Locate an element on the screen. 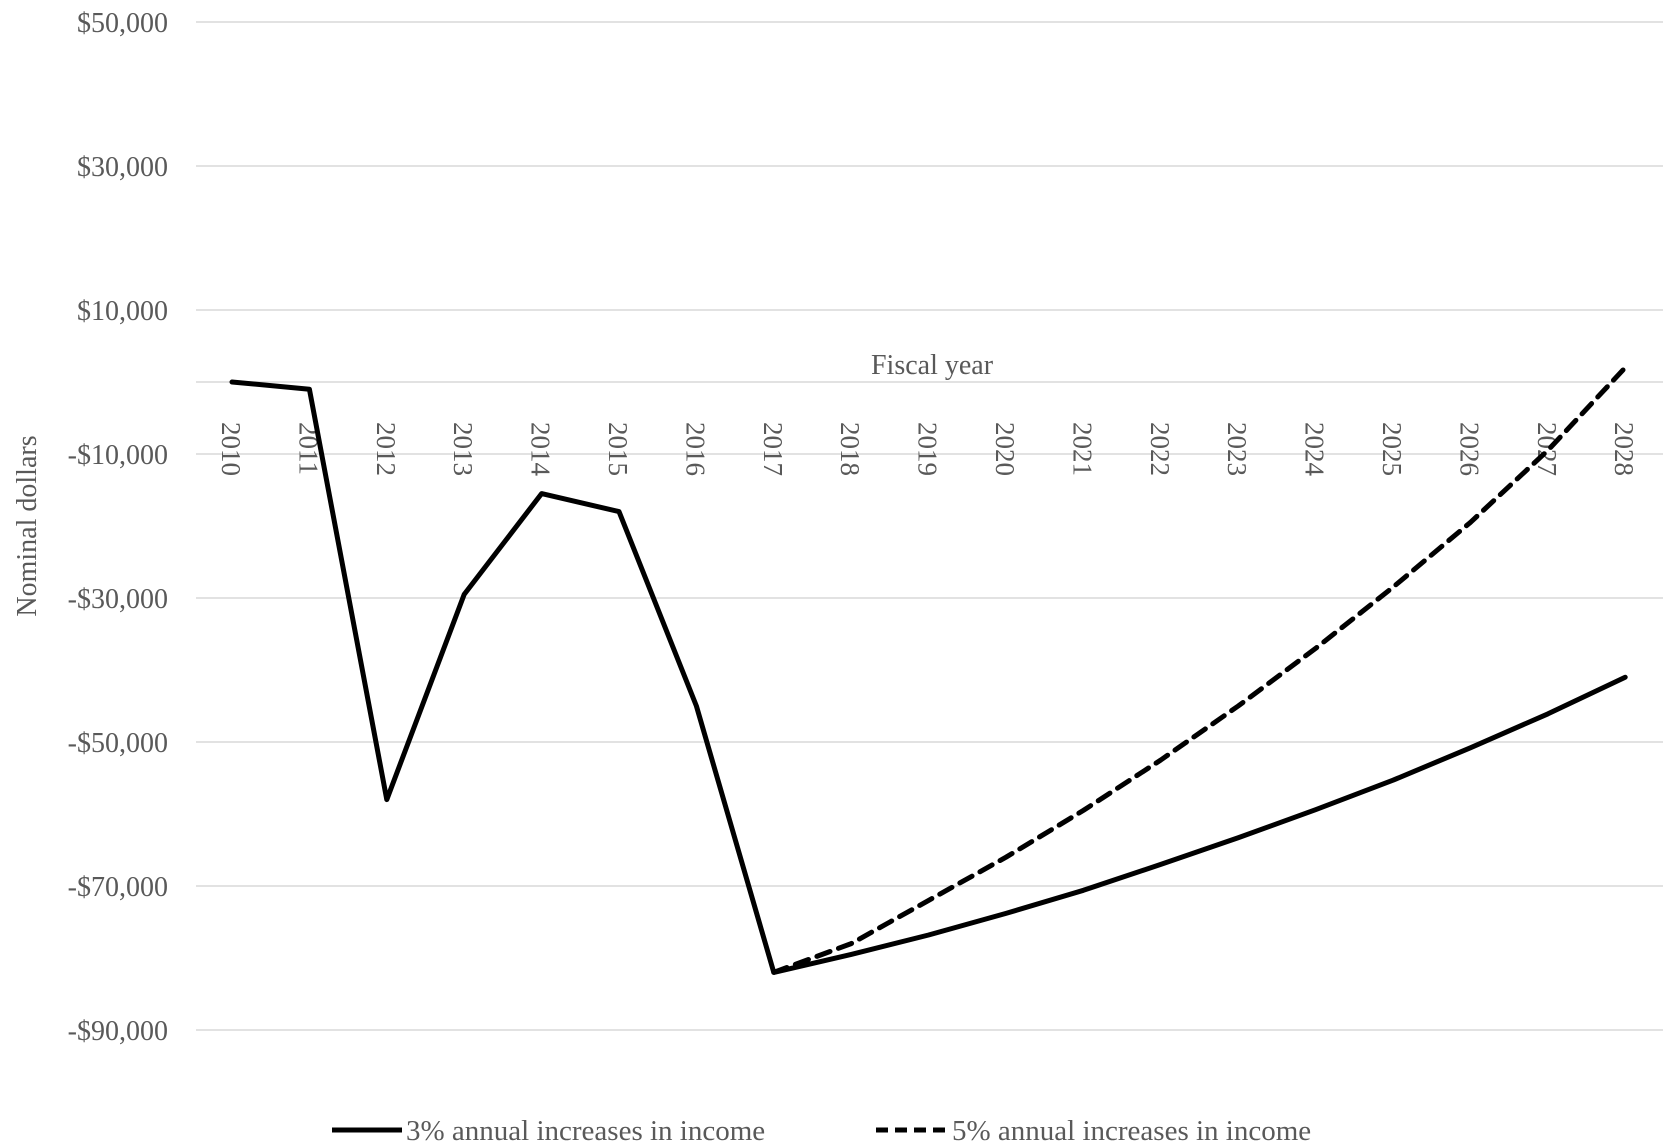  y-tick-label: $50,000 is located at coordinates (122, 23).